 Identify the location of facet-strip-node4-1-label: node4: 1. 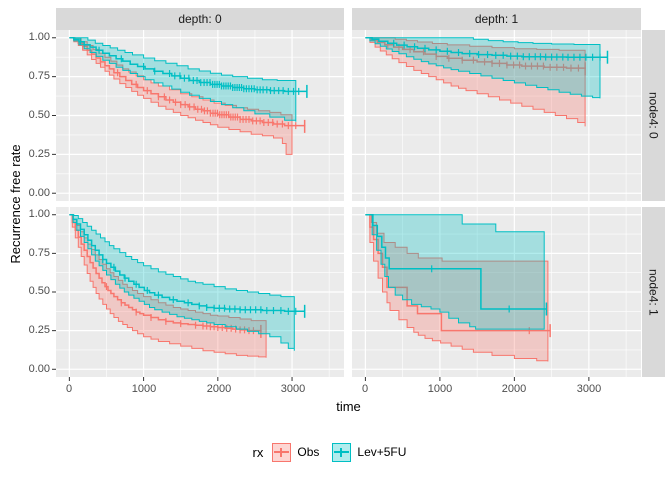
(653, 292).